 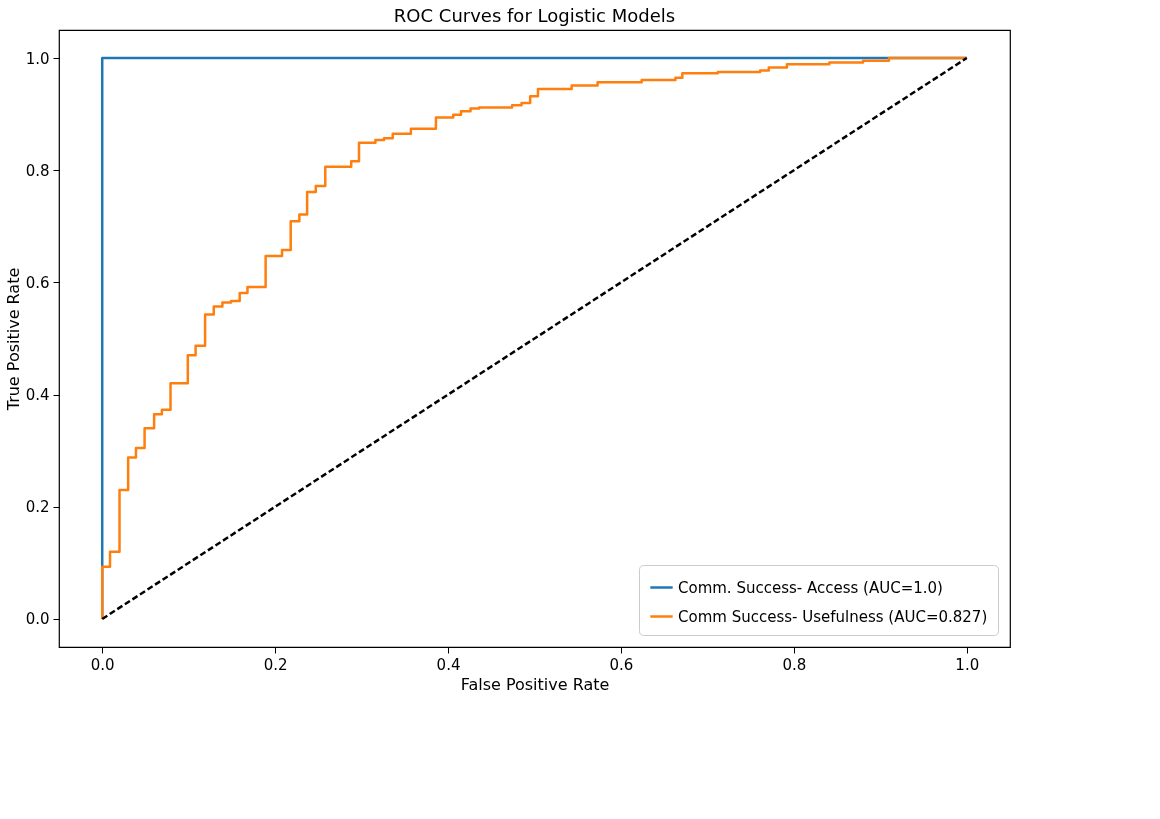 I want to click on legend-label: Comm Success- Usefulness (AUC=0.827), so click(x=833, y=616).